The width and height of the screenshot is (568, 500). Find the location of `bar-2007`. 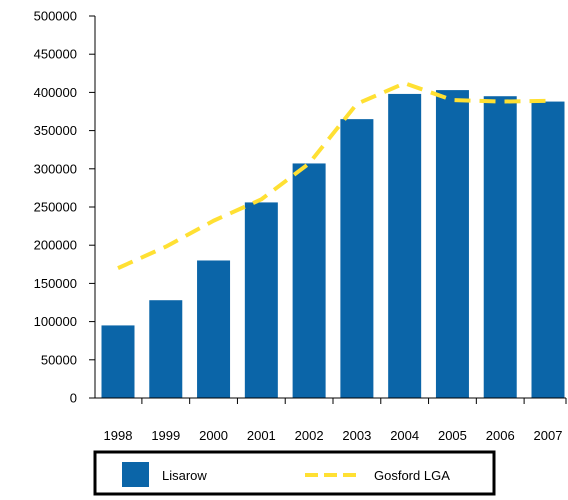

bar-2007 is located at coordinates (548, 250).